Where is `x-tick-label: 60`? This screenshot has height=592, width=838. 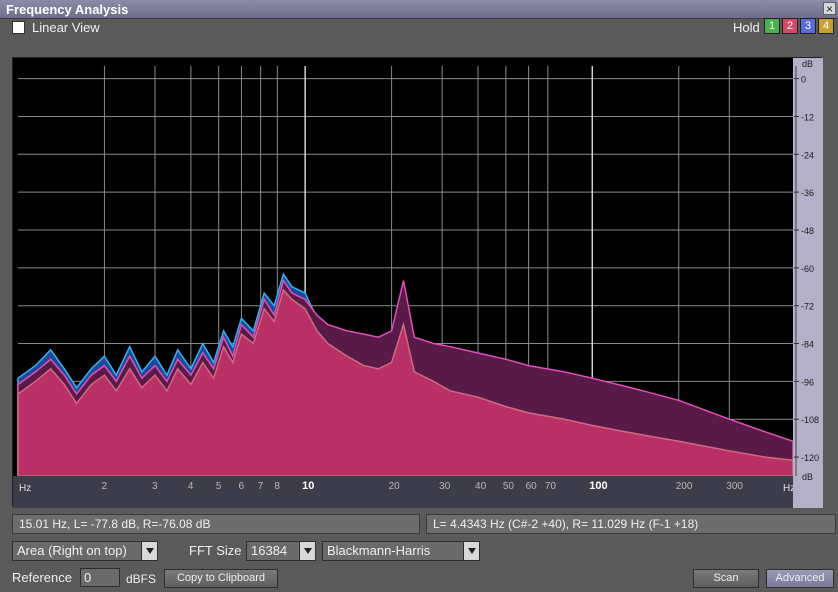
x-tick-label: 60 is located at coordinates (532, 486).